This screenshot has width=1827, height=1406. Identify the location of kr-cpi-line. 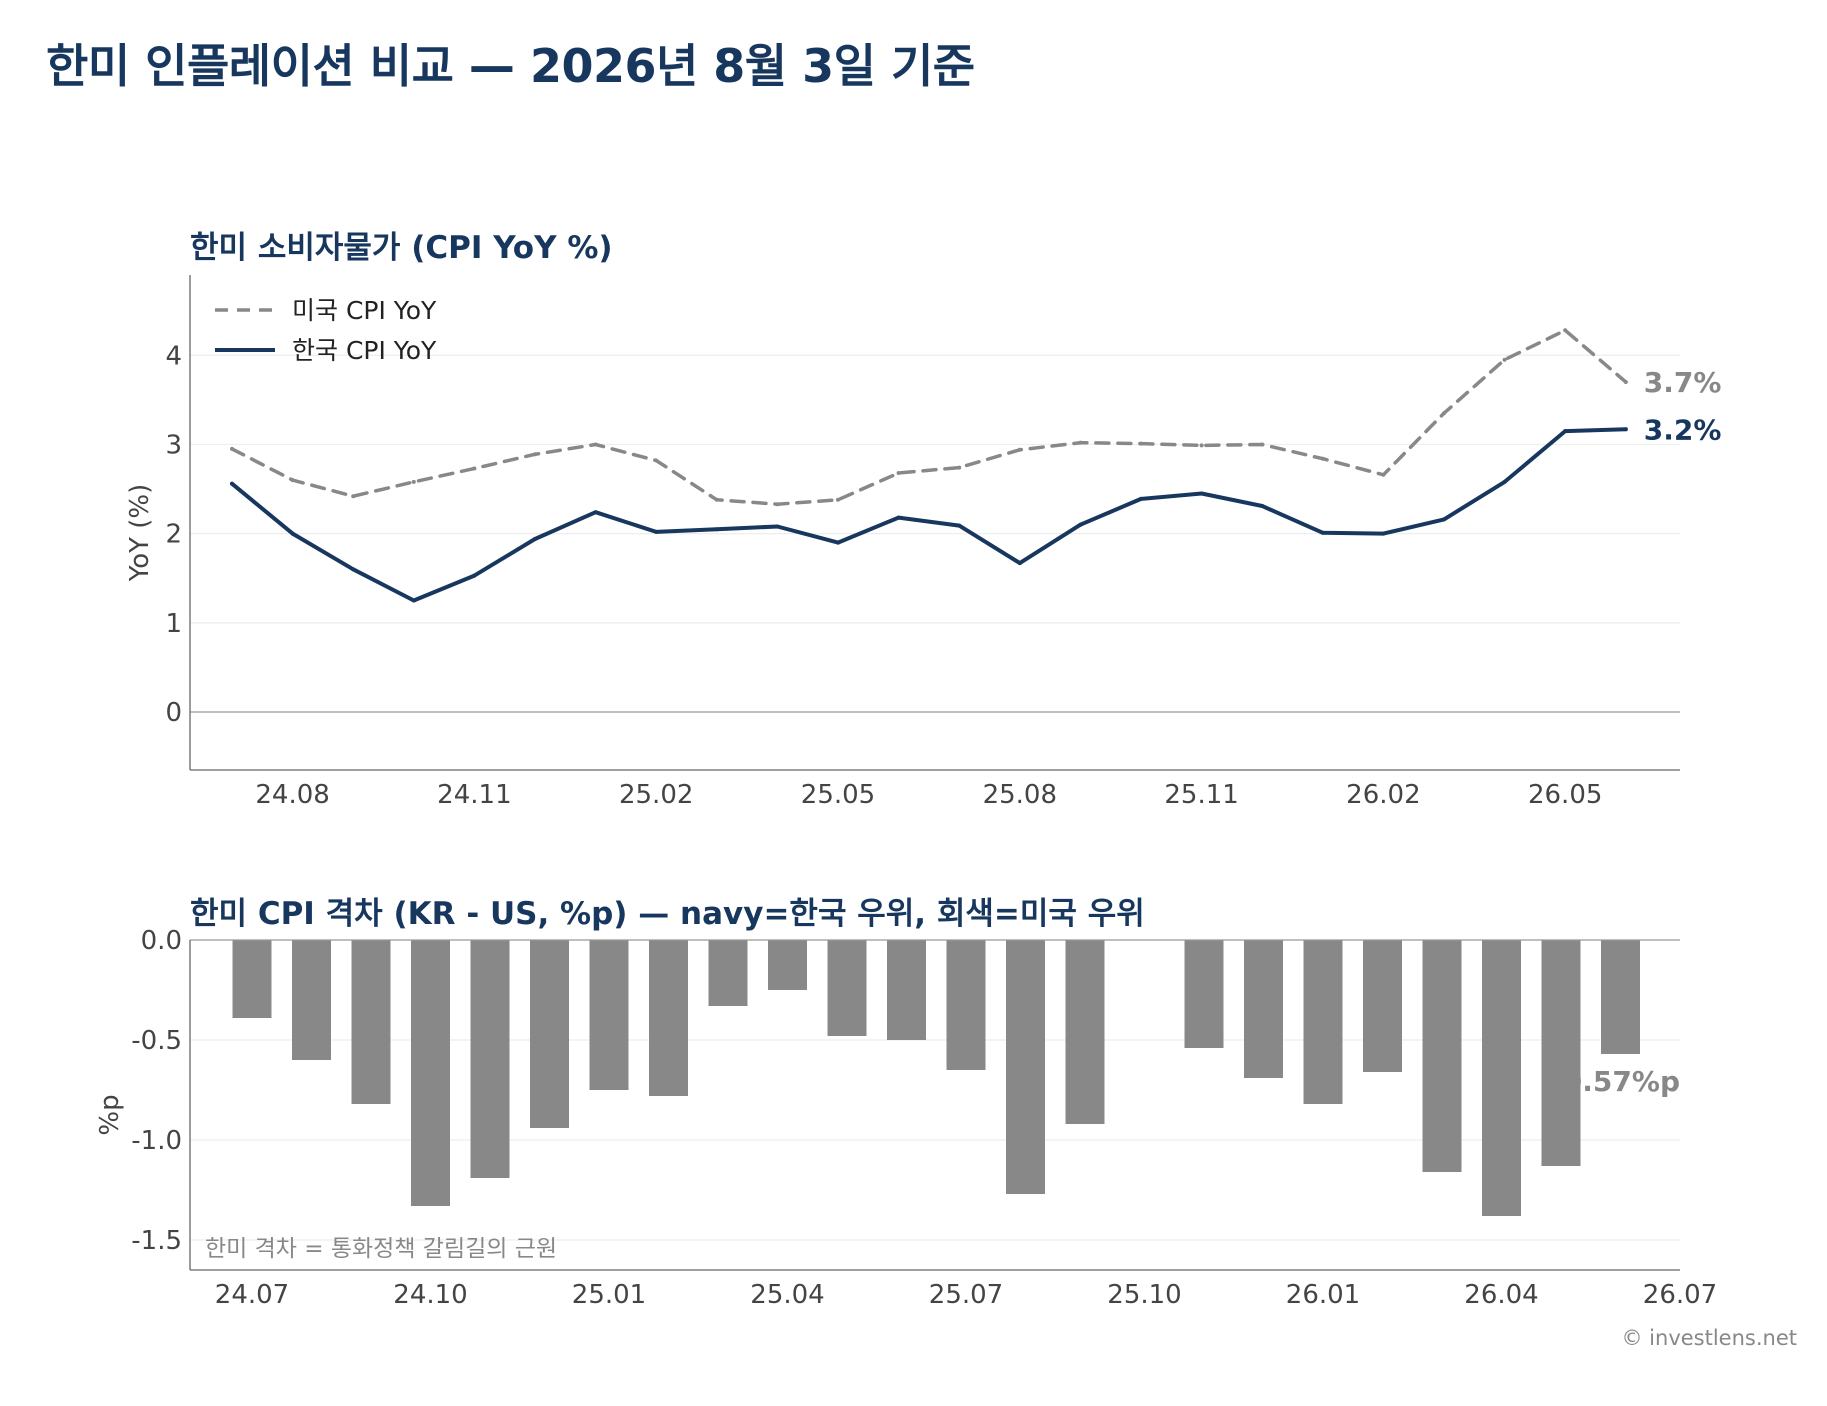
(929, 515).